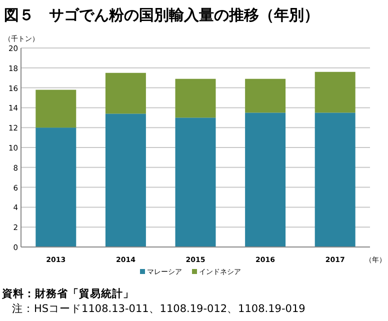 Image resolution: width=388 pixels, height=321 pixels. I want to click on text: 資料：財務省「貿易統計」, so click(67, 293).